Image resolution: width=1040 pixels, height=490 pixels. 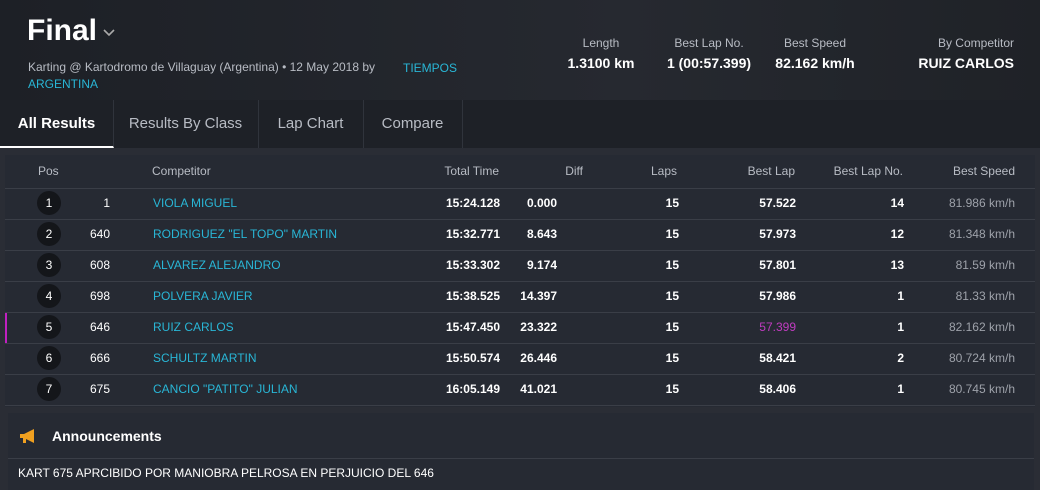 What do you see at coordinates (109, 33) in the screenshot?
I see `dropdown-icon` at bounding box center [109, 33].